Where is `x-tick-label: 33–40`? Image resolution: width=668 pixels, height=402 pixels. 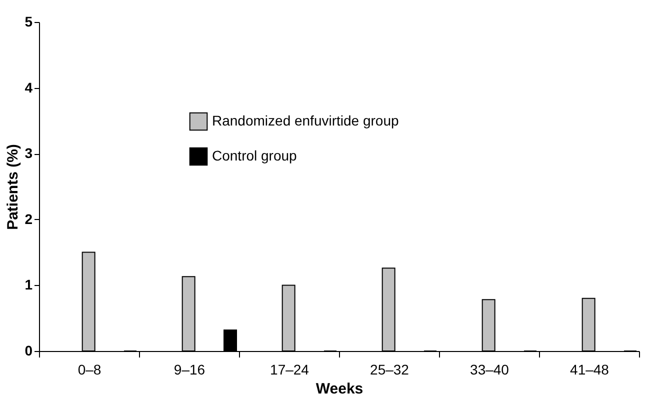 x-tick-label: 33–40 is located at coordinates (490, 370).